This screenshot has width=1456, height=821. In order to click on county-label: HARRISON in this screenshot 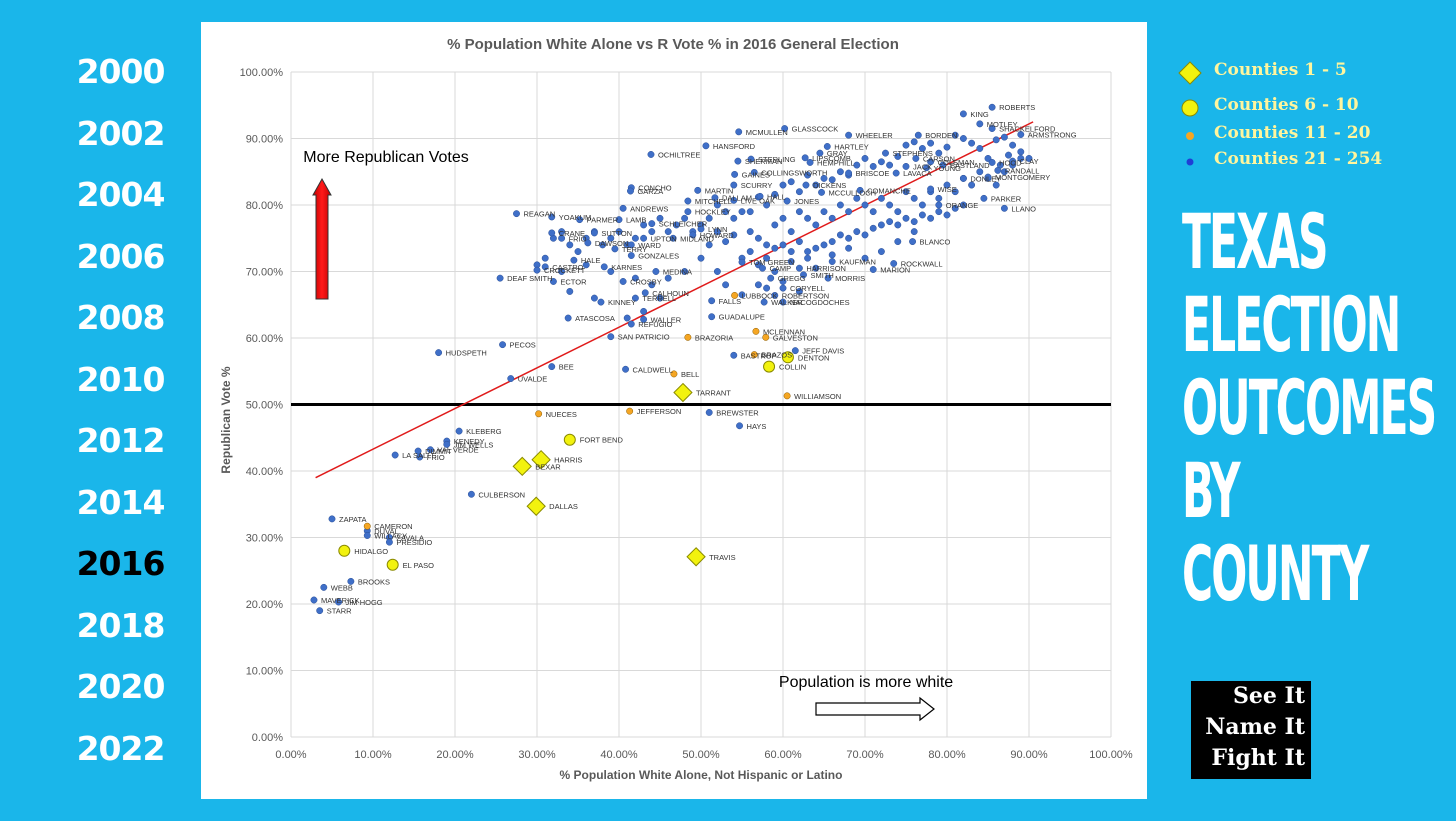, I will do `click(826, 268)`.